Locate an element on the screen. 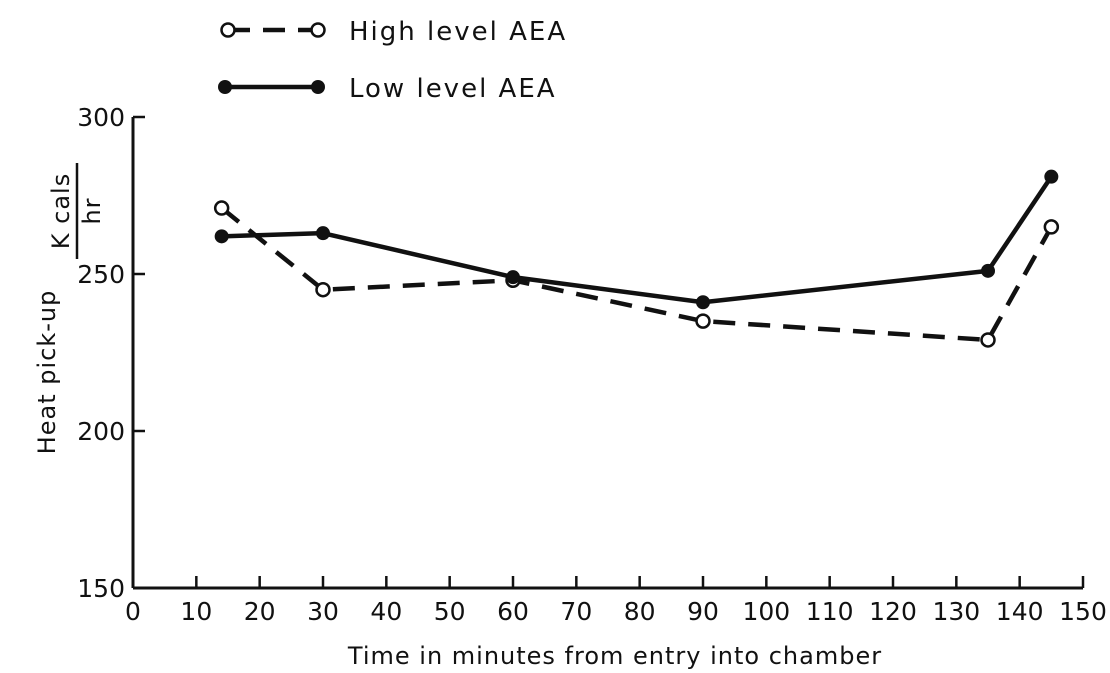  y-axis-unit-denominator: hr is located at coordinates (92, 210).